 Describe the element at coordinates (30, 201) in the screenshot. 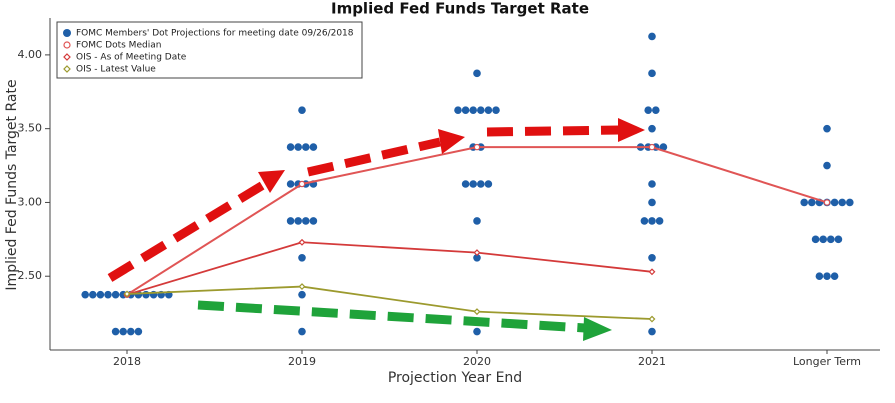

I see `y-tick-label: 3.00` at that location.